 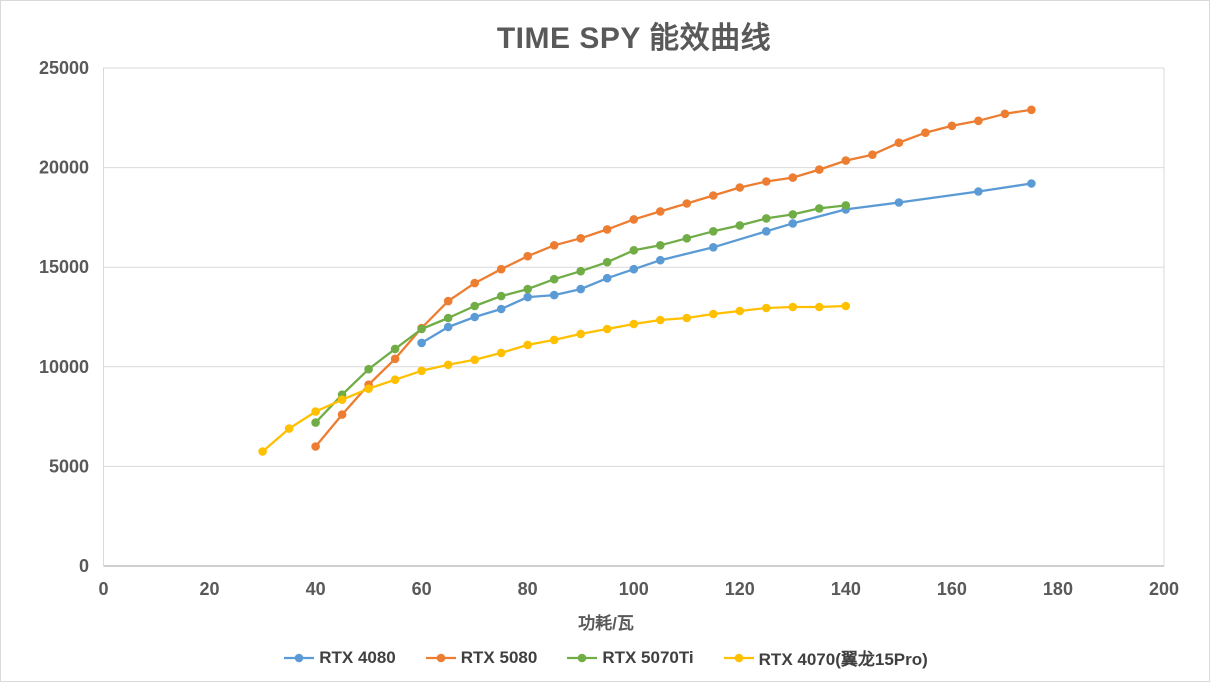 What do you see at coordinates (528, 589) in the screenshot?
I see `x-tick-label: 80` at bounding box center [528, 589].